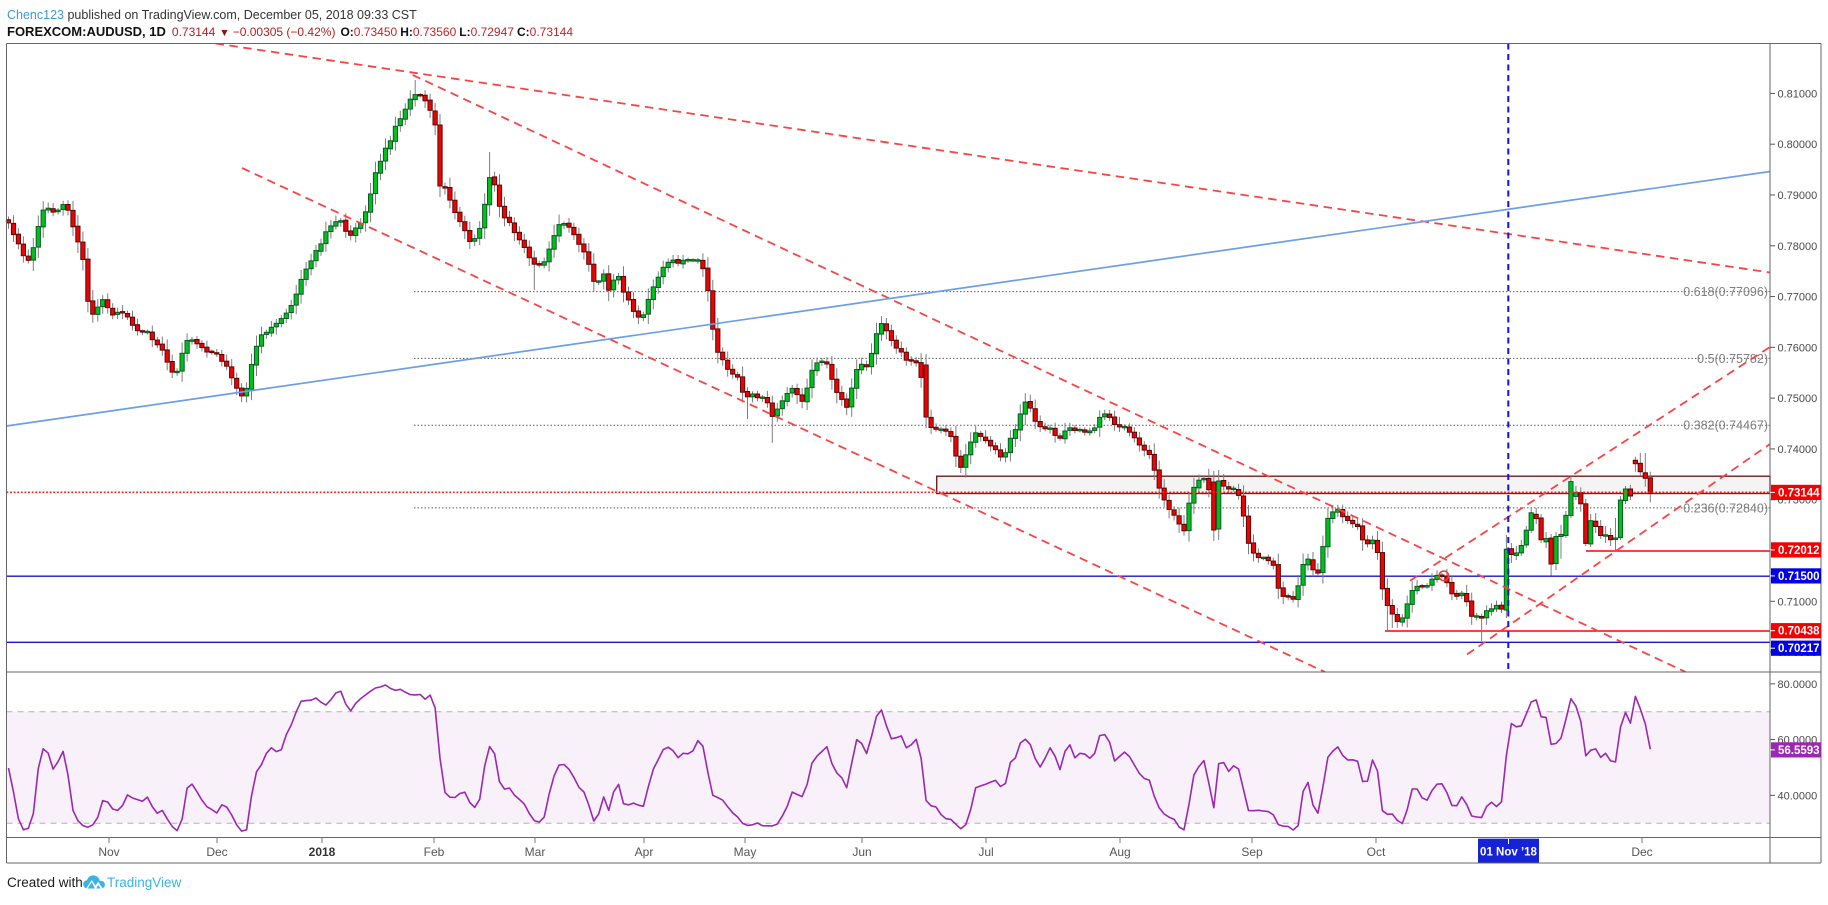 The height and width of the screenshot is (905, 1828). I want to click on svg-text: Aug, so click(1119, 852).